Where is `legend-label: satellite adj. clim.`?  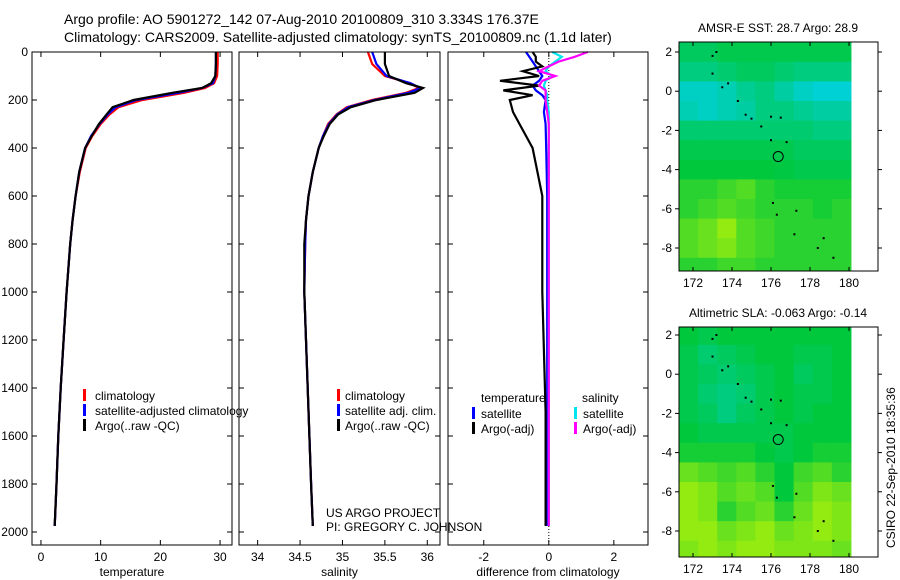 legend-label: satellite adj. clim. is located at coordinates (390, 411).